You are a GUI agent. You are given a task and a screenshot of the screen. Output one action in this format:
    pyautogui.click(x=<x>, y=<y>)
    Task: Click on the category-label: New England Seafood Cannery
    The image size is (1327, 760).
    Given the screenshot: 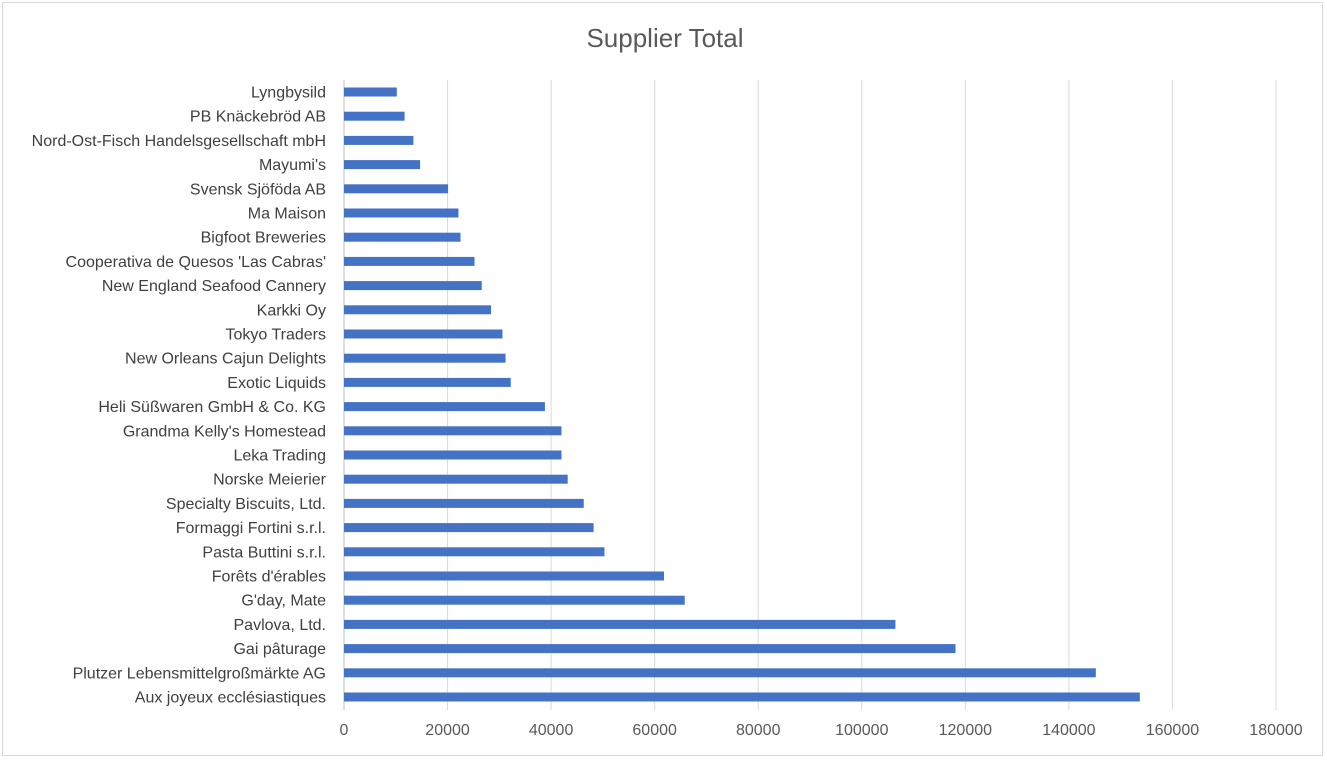 What is the action you would take?
    pyautogui.click(x=214, y=286)
    